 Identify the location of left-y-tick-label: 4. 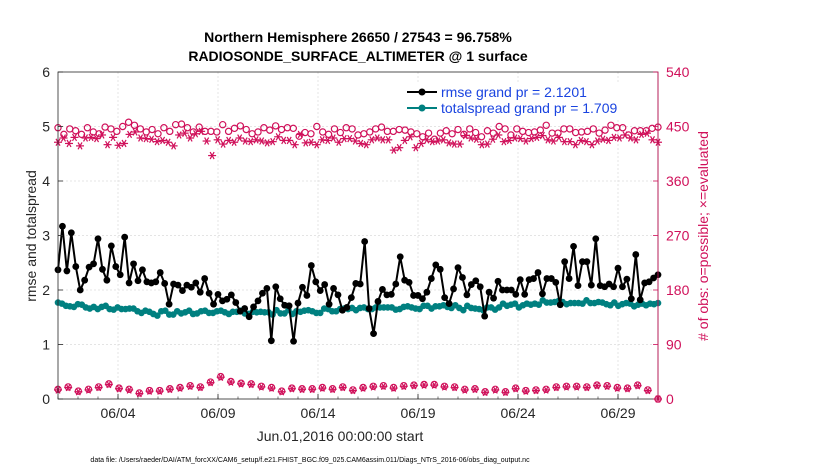
(46, 181).